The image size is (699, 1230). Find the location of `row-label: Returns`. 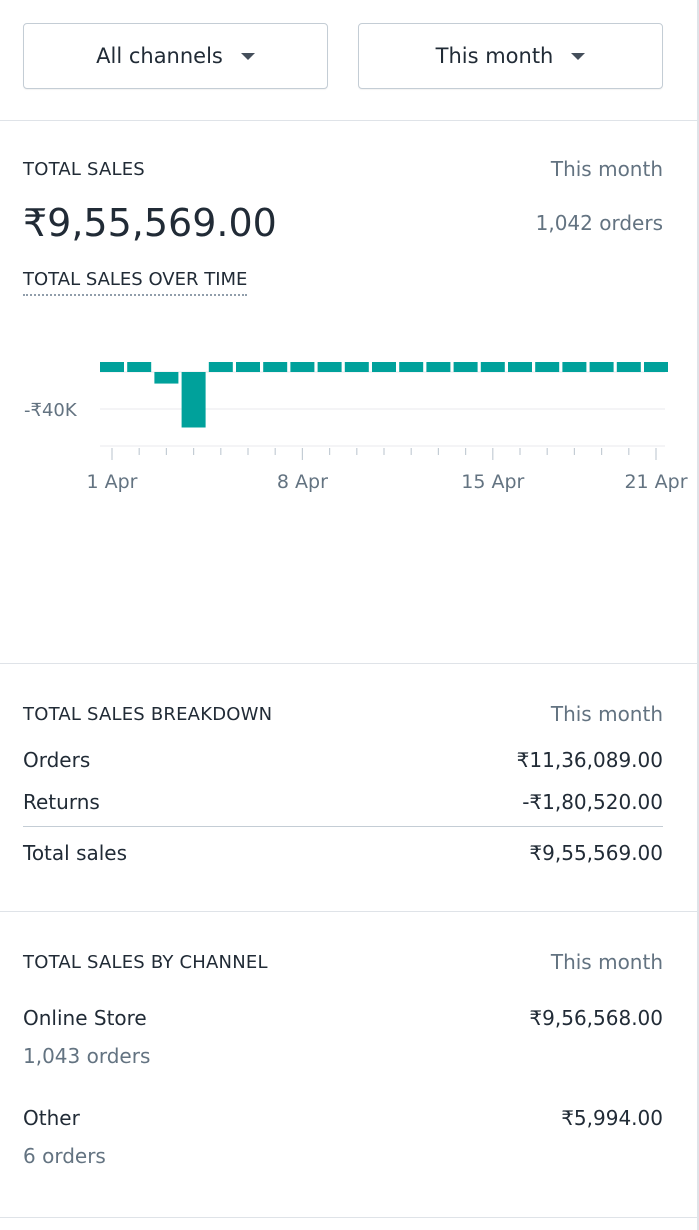

row-label: Returns is located at coordinates (61, 802).